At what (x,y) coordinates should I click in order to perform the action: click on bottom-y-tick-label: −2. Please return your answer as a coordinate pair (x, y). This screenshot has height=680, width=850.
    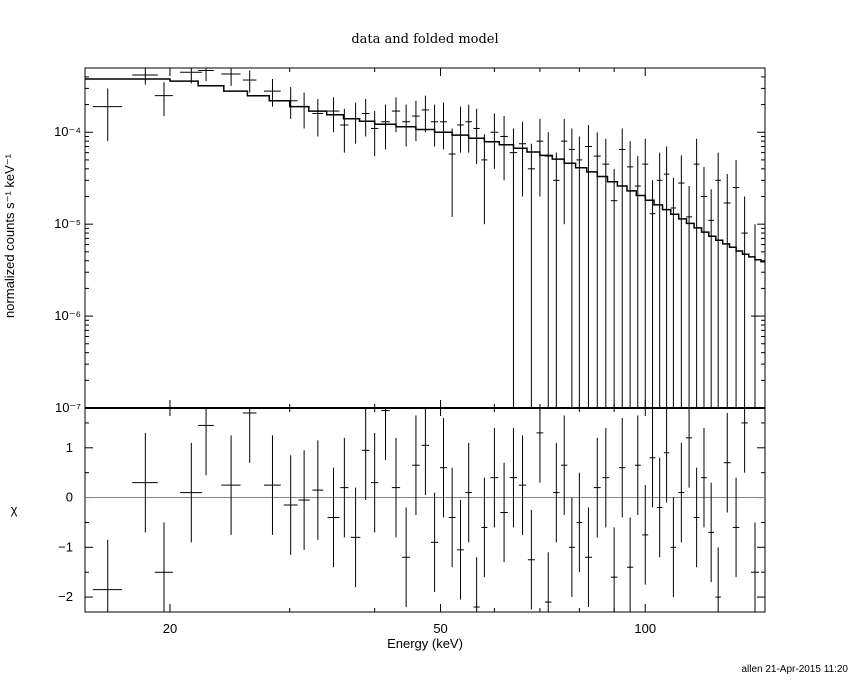
    Looking at the image, I should click on (65, 596).